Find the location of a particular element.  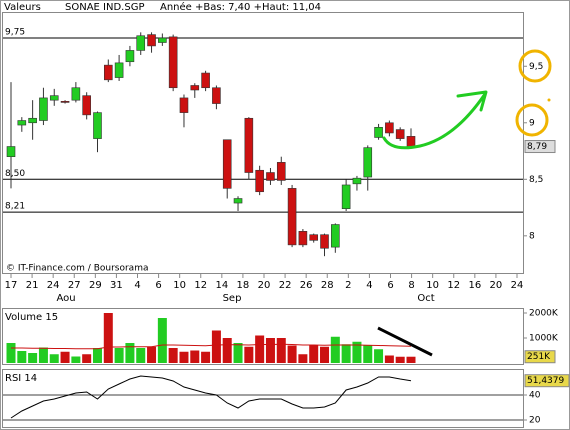

level-label: 8,21 is located at coordinates (15, 207).